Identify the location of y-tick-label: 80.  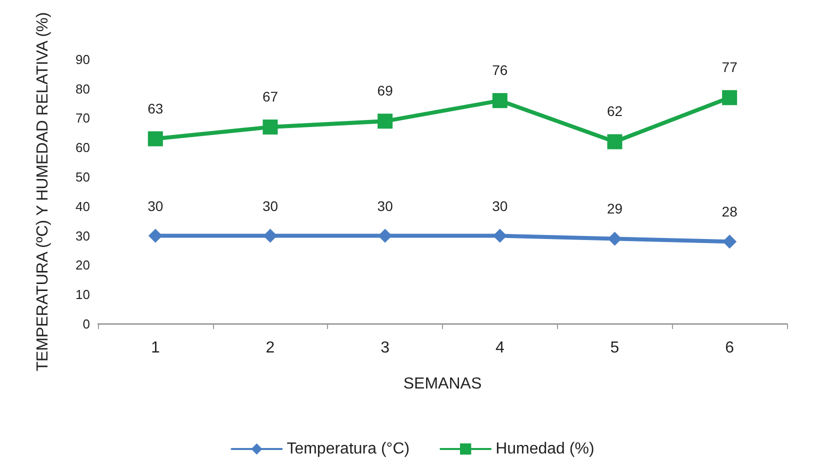
(83, 88).